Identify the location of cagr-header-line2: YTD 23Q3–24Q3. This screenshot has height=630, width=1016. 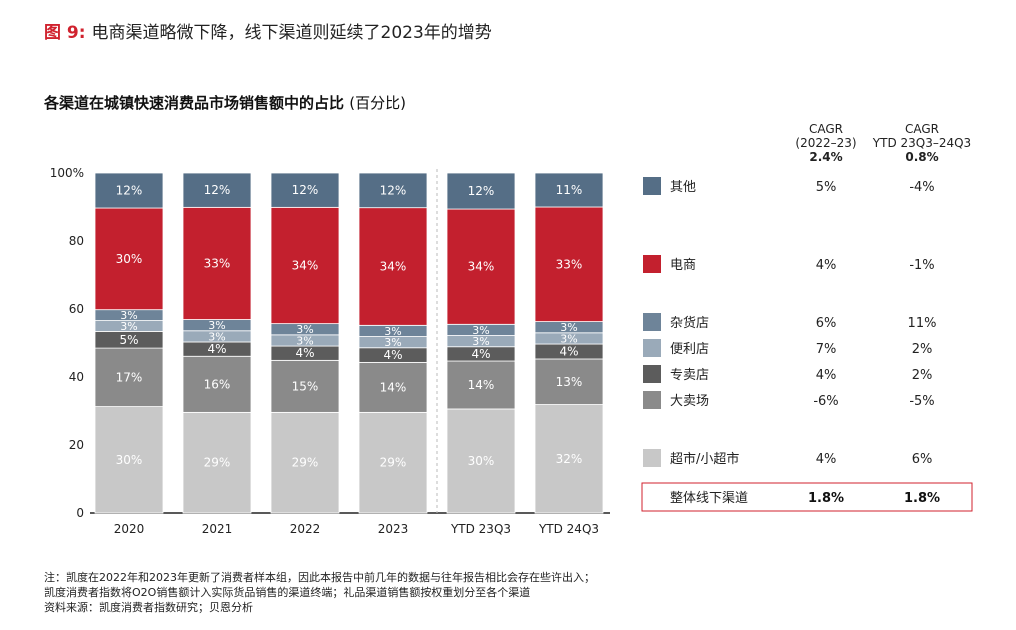
(922, 143).